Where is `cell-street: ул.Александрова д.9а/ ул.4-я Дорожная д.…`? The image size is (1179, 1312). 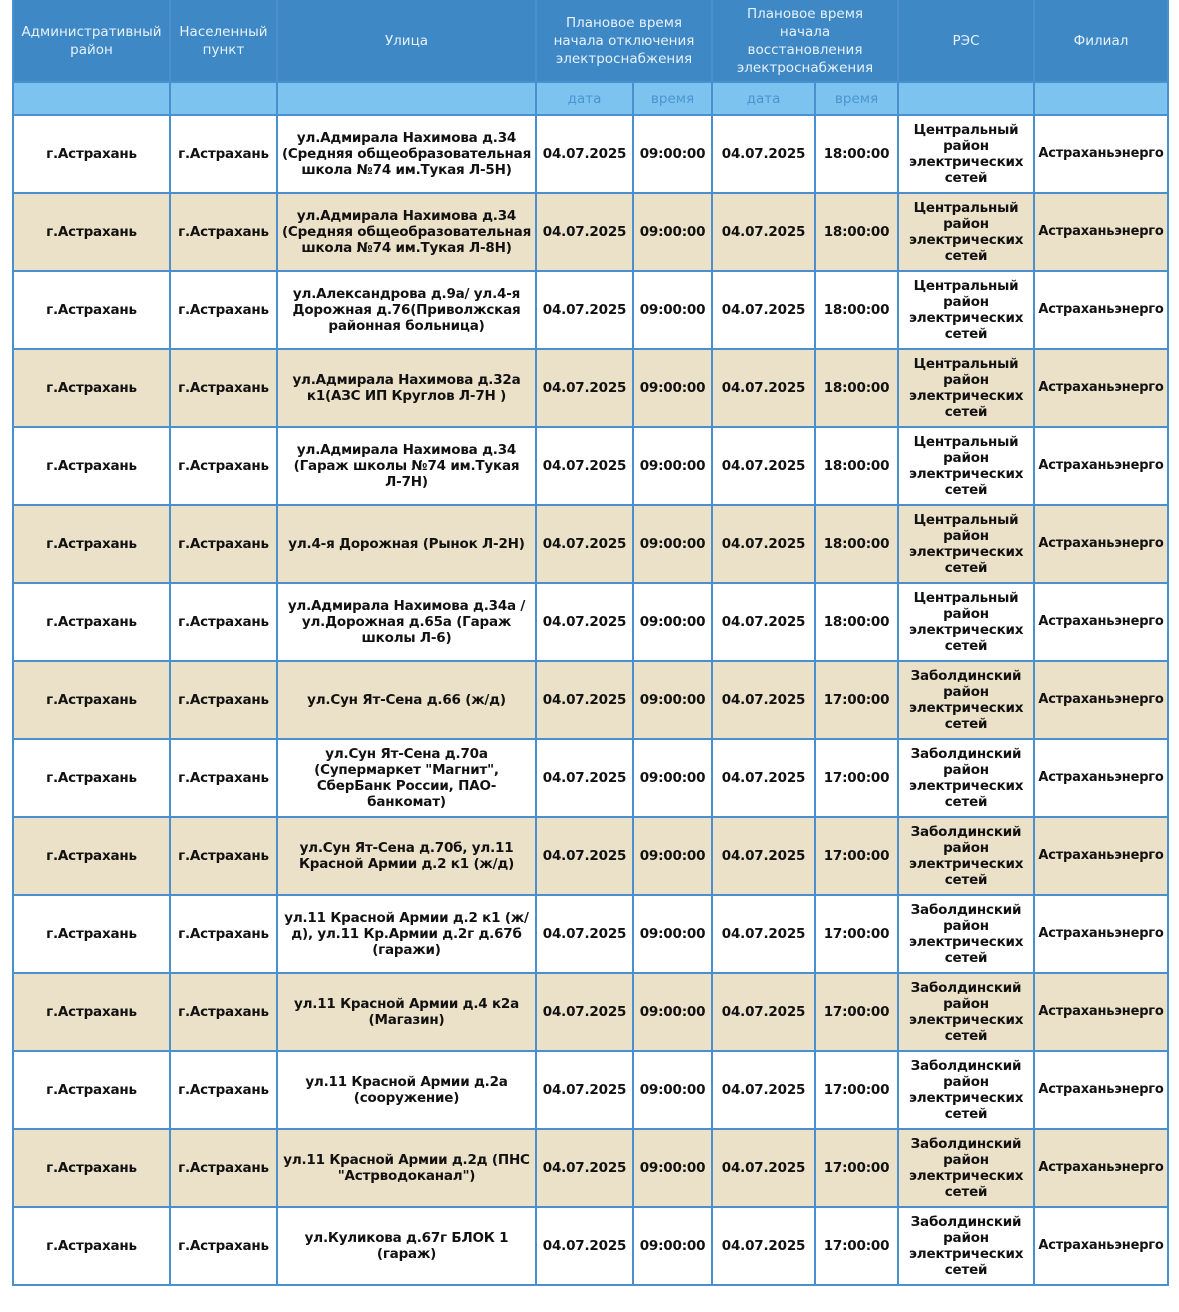
cell-street: ул.Александрова д.9а/ ул.4-я Дорожная д.… is located at coordinates (406, 310).